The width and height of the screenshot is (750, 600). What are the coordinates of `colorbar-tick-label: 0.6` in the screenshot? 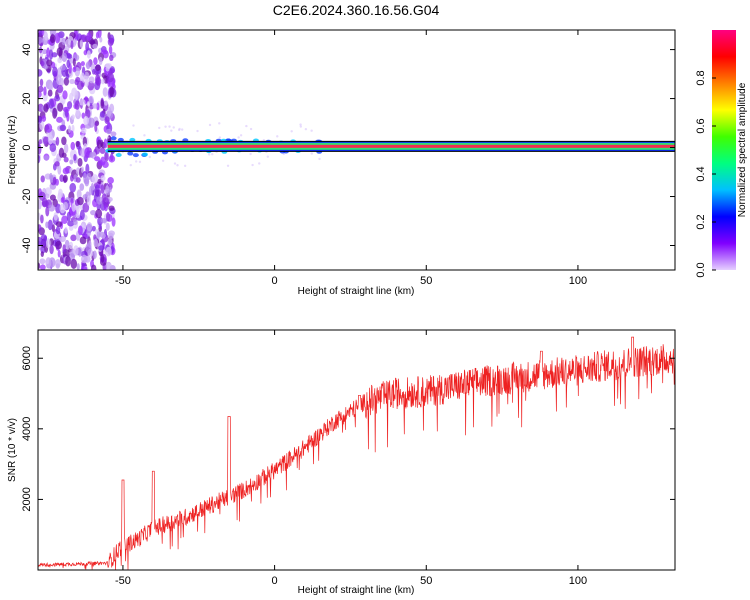 It's located at (701, 125).